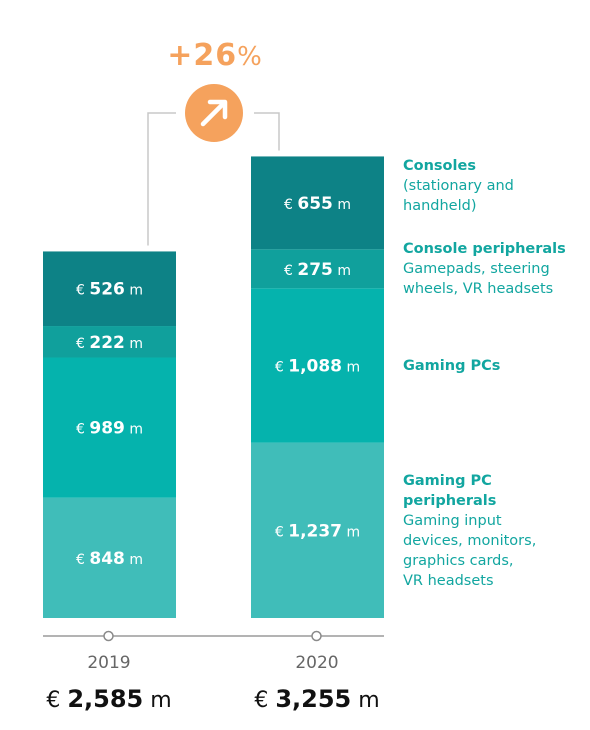 This screenshot has width=590, height=730. I want to click on legend-consoles: Consoles (stationary and handheld), so click(495, 186).